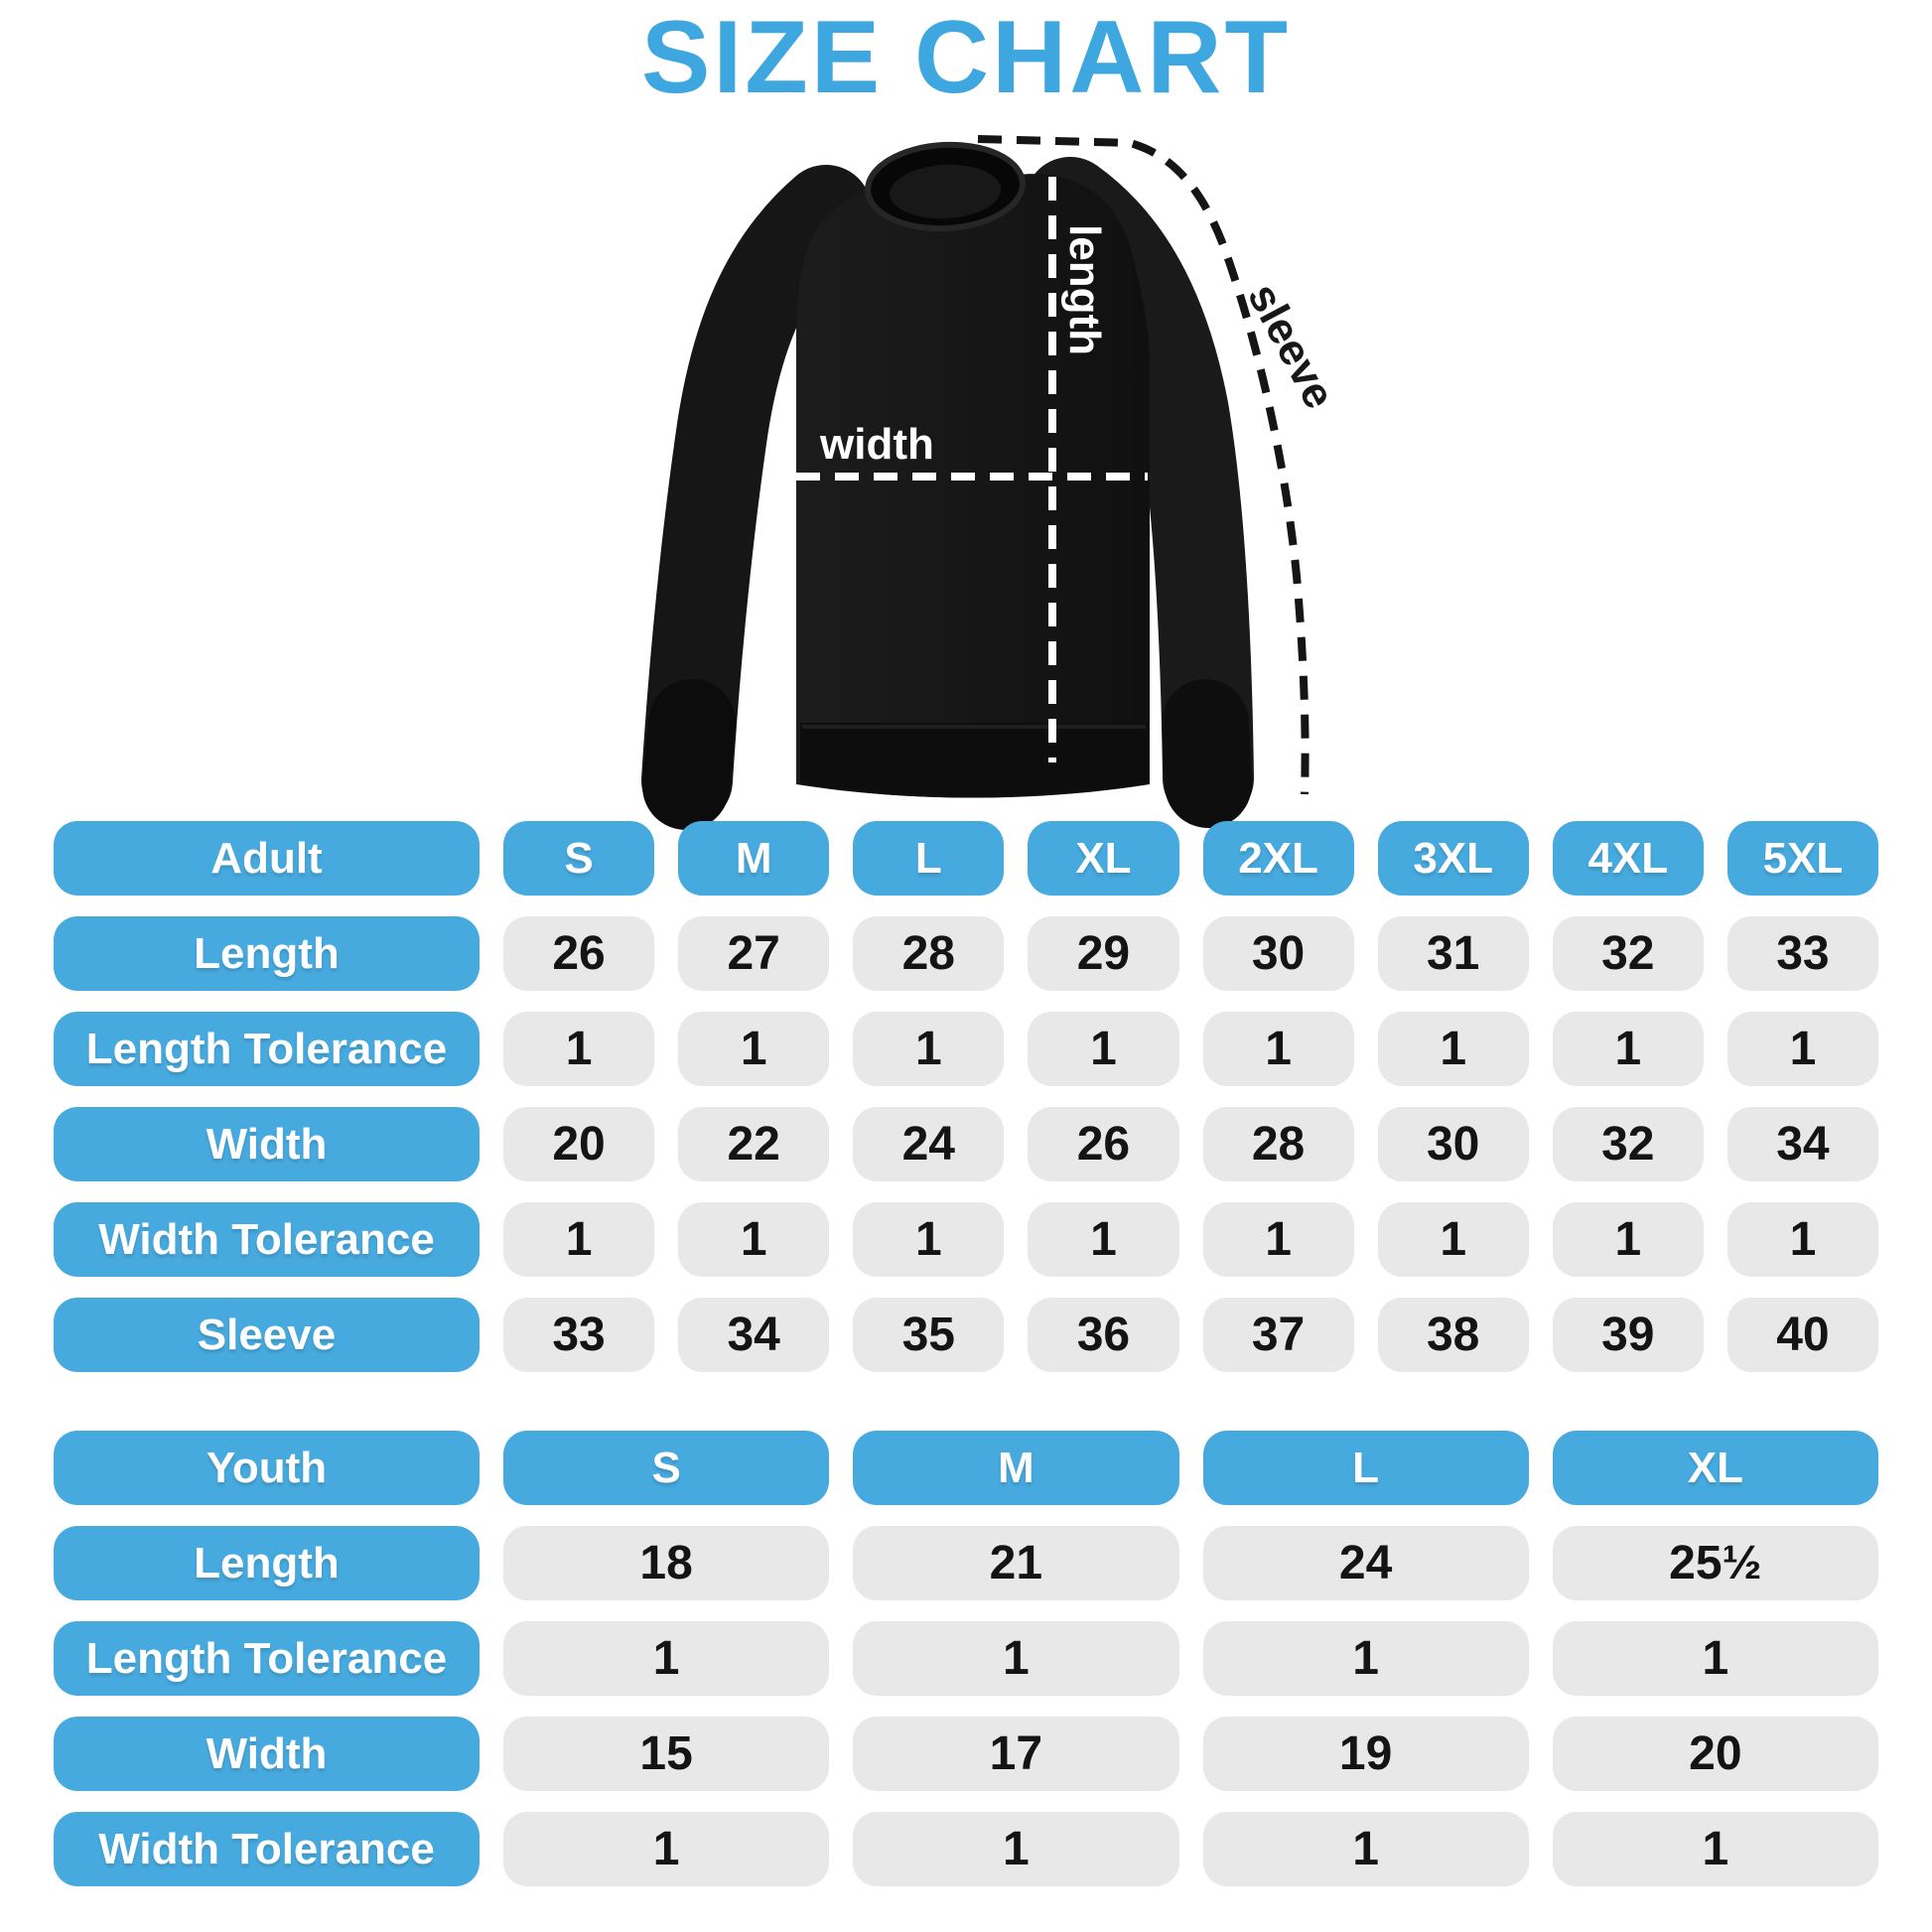 This screenshot has height=1932, width=1932. What do you see at coordinates (946, 186) in the screenshot?
I see `collar` at bounding box center [946, 186].